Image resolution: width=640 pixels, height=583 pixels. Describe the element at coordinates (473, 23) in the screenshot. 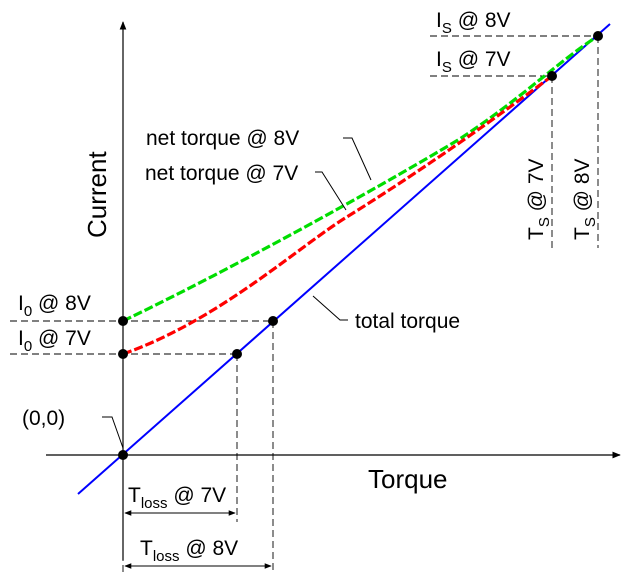

I see `label-is-8v: IS @ 8V` at that location.